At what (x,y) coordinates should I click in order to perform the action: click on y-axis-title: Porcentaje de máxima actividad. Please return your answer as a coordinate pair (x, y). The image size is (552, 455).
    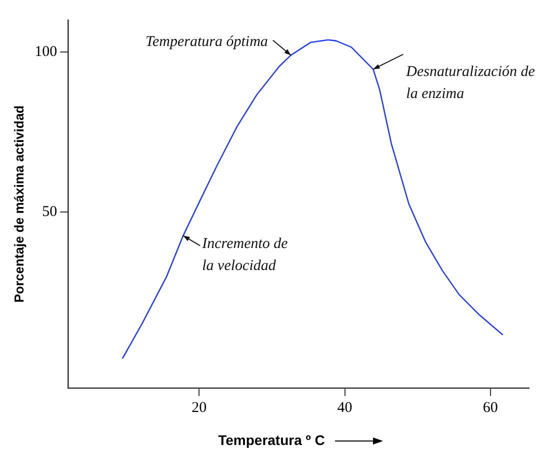
    Looking at the image, I should click on (18, 204).